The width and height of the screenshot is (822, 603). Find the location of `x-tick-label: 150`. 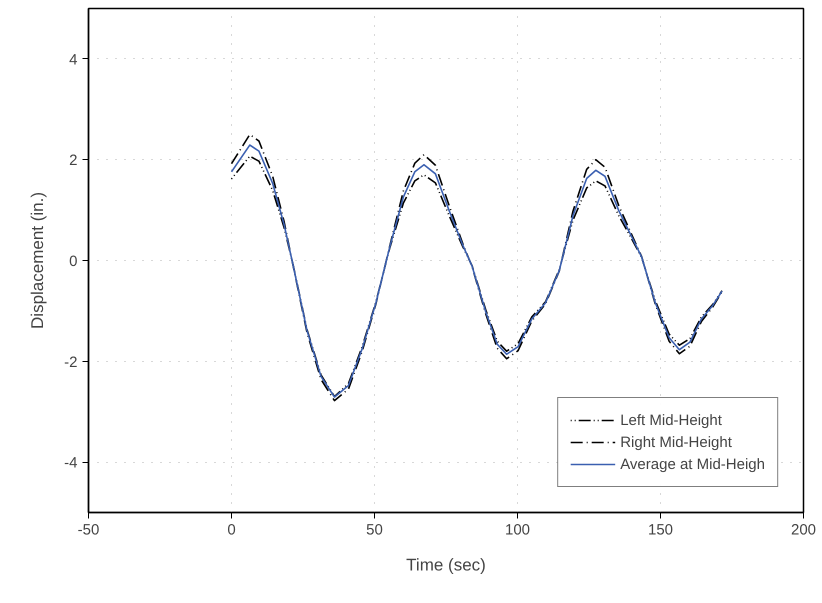

x-tick-label: 150 is located at coordinates (661, 530).